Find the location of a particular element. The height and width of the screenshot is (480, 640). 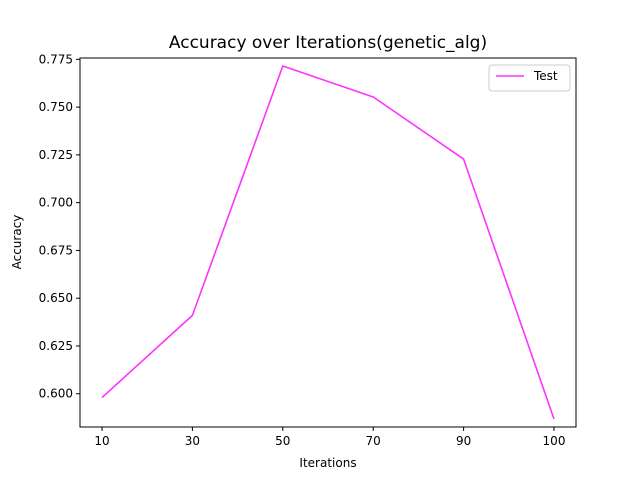

x-tick-label: 100 is located at coordinates (554, 441).